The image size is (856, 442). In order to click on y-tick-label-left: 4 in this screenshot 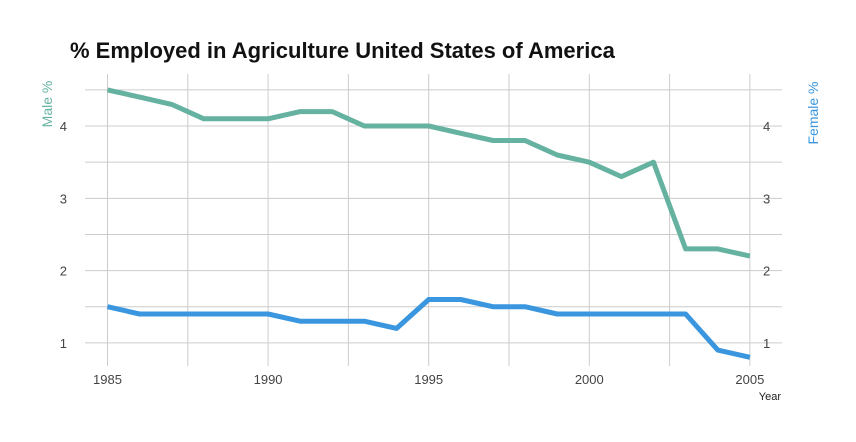, I will do `click(63, 126)`.